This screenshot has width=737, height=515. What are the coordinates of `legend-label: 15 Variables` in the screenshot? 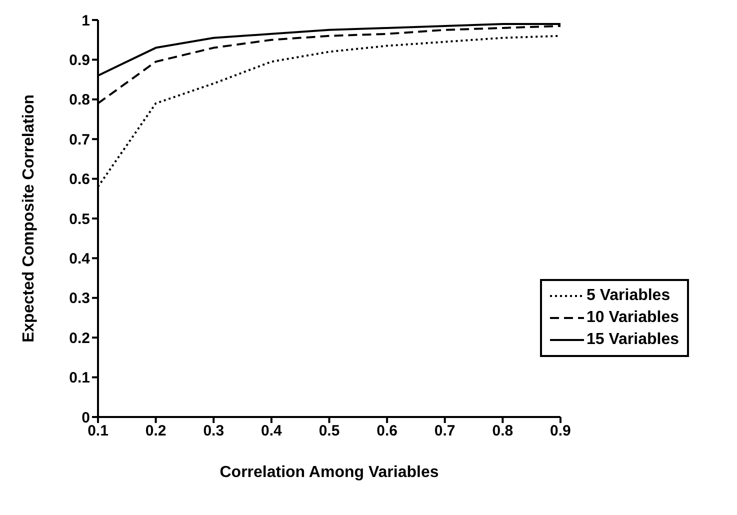 It's located at (632, 340).